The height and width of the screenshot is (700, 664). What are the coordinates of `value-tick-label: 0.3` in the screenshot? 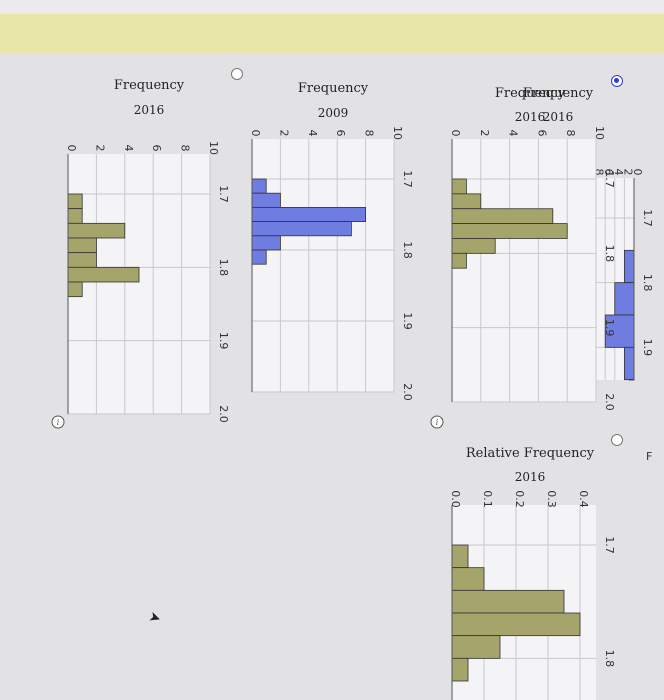 It's located at (551, 499).